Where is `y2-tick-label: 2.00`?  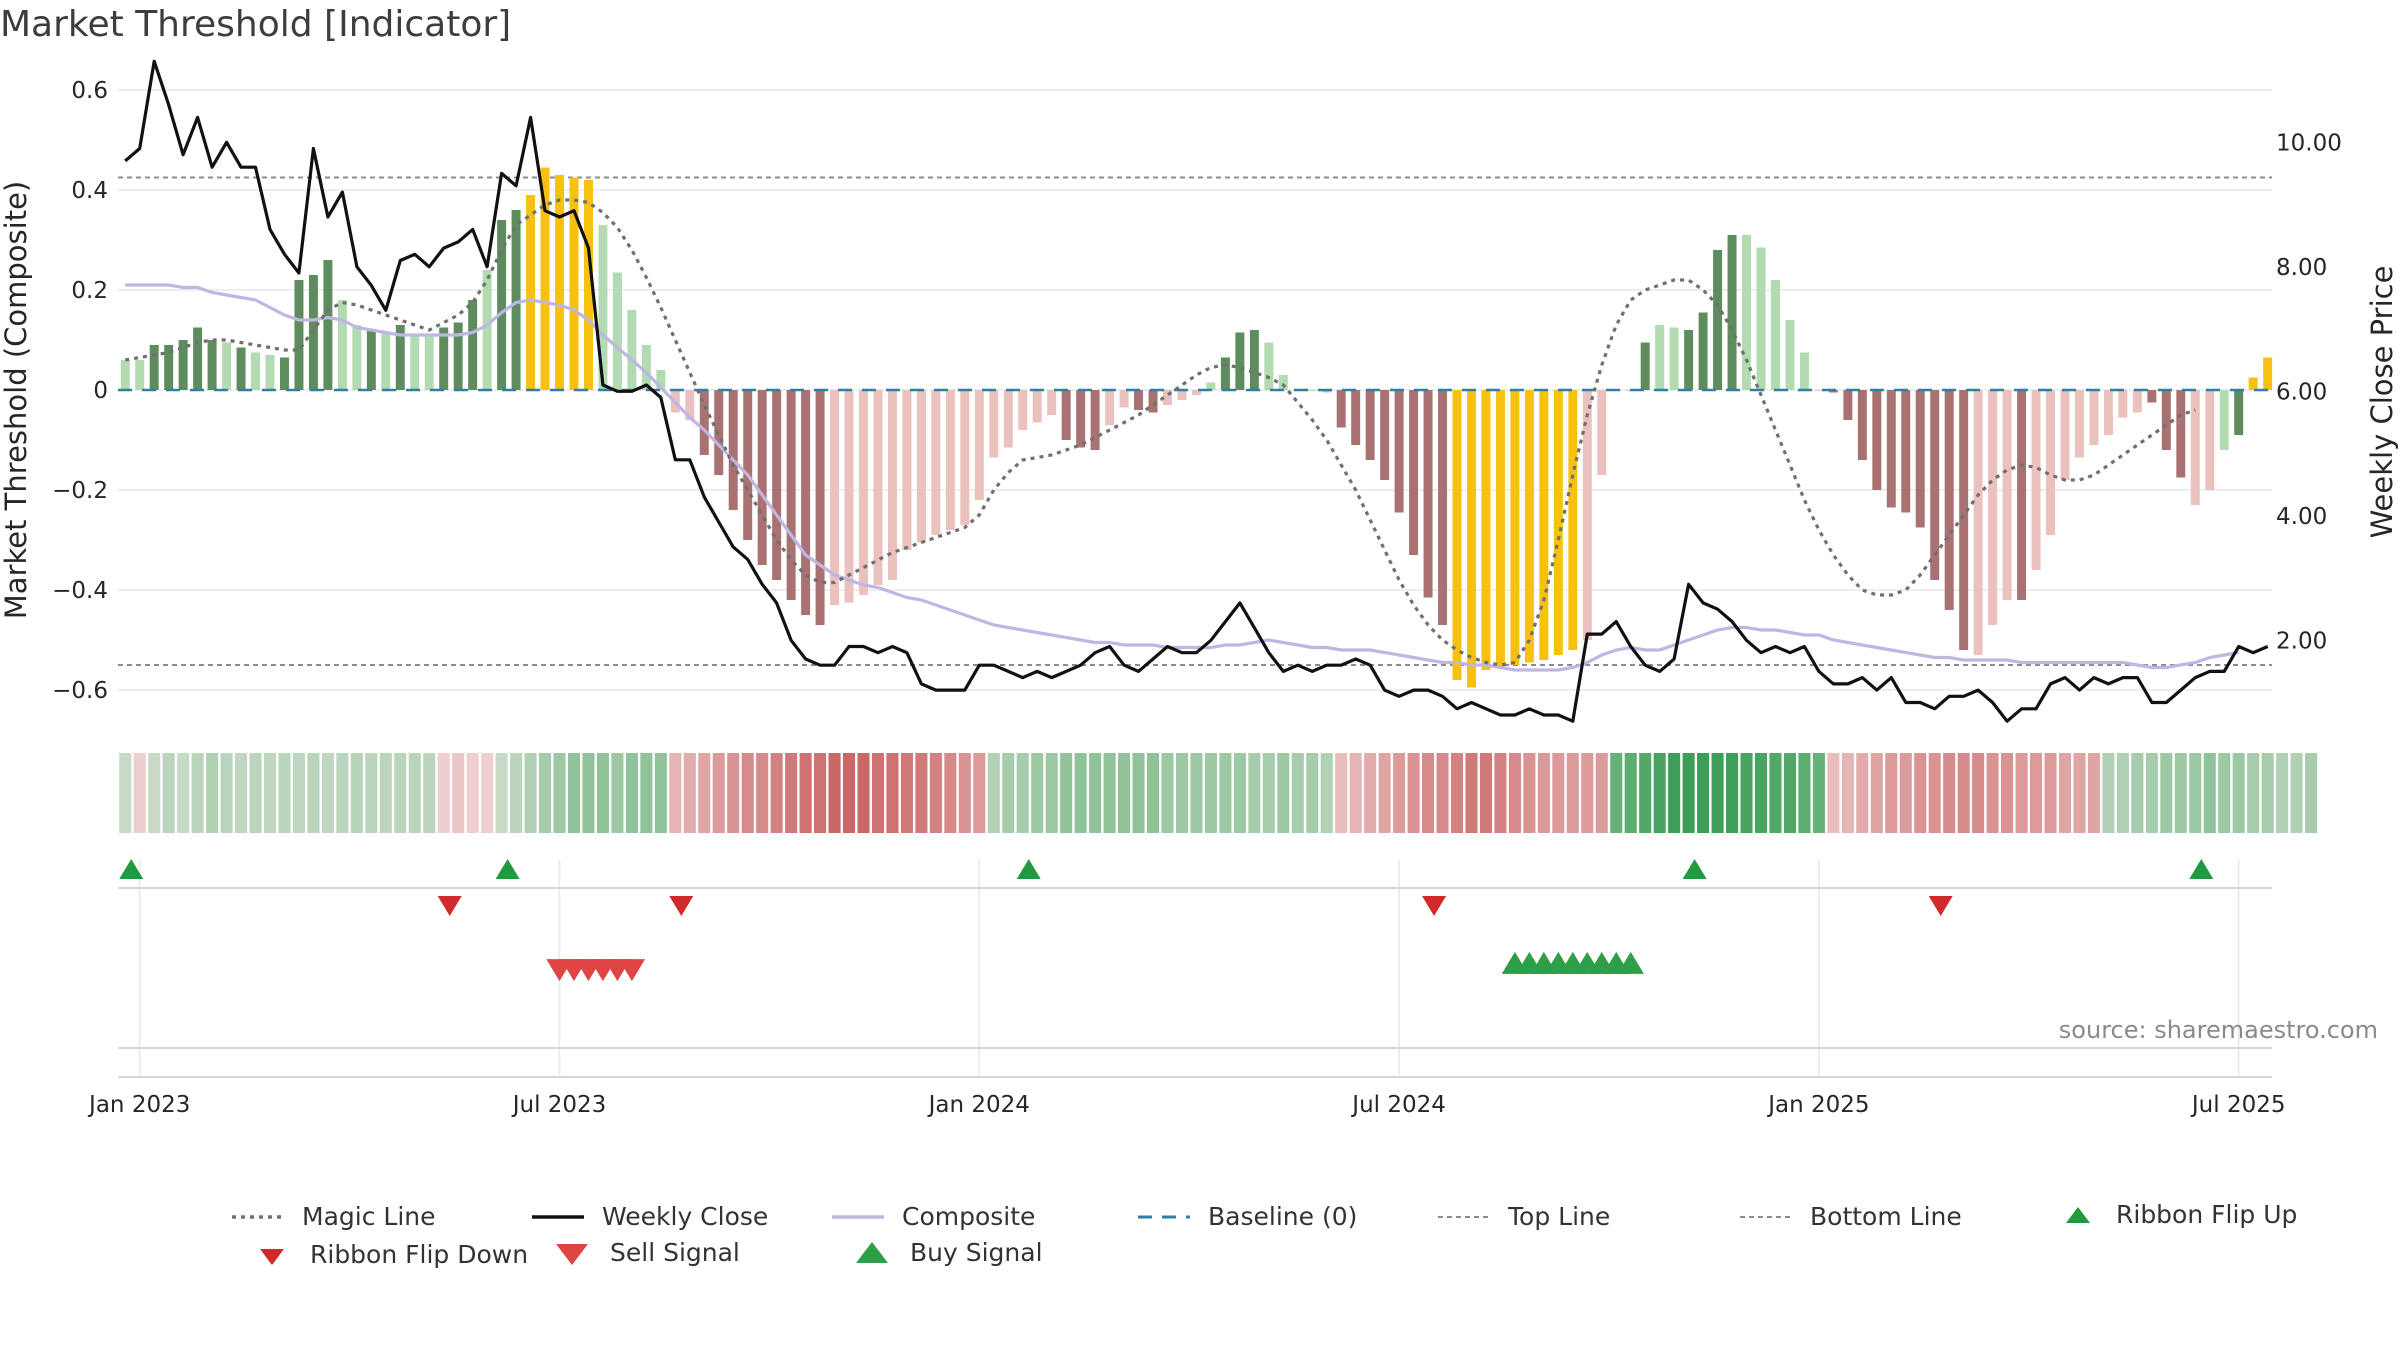
y2-tick-label: 2.00 is located at coordinates (2301, 641).